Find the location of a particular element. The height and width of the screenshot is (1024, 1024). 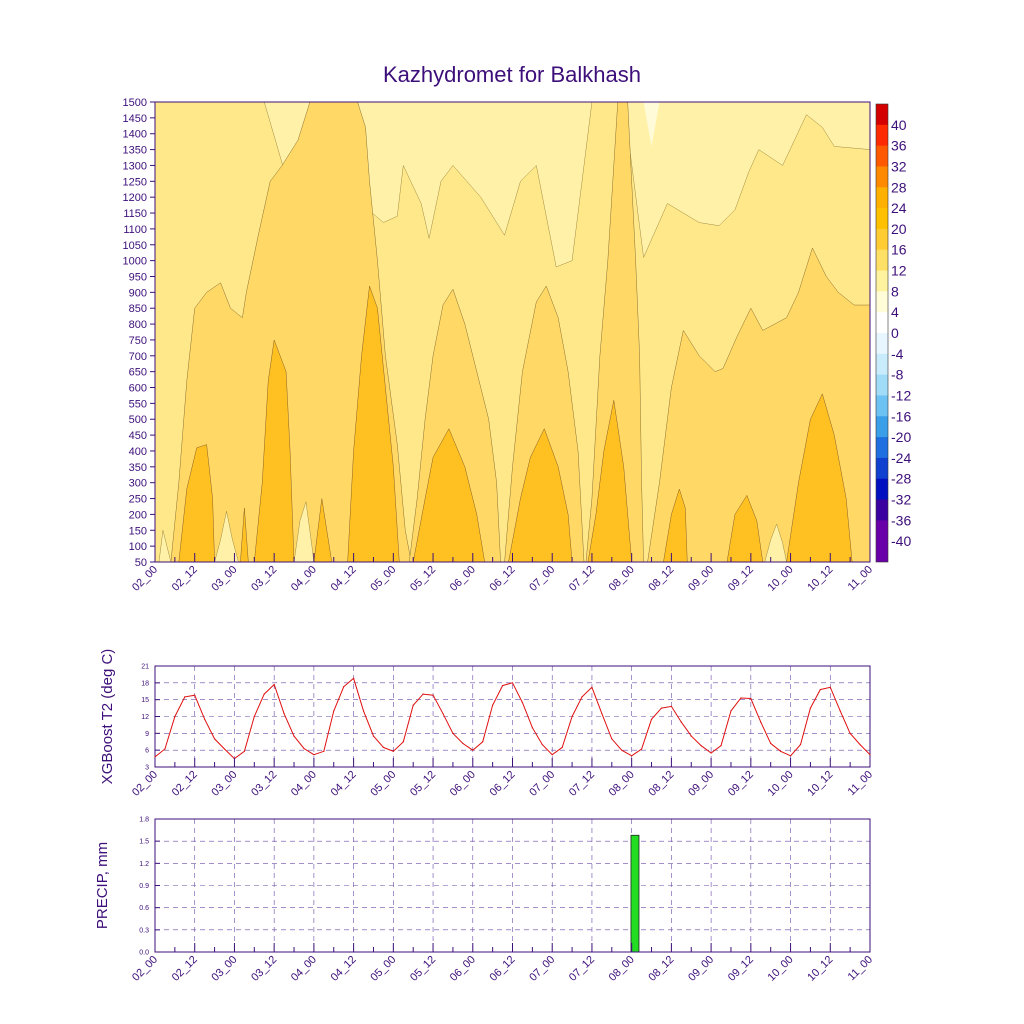

precip-x-tick-label: 11_00 is located at coordinates (861, 969).